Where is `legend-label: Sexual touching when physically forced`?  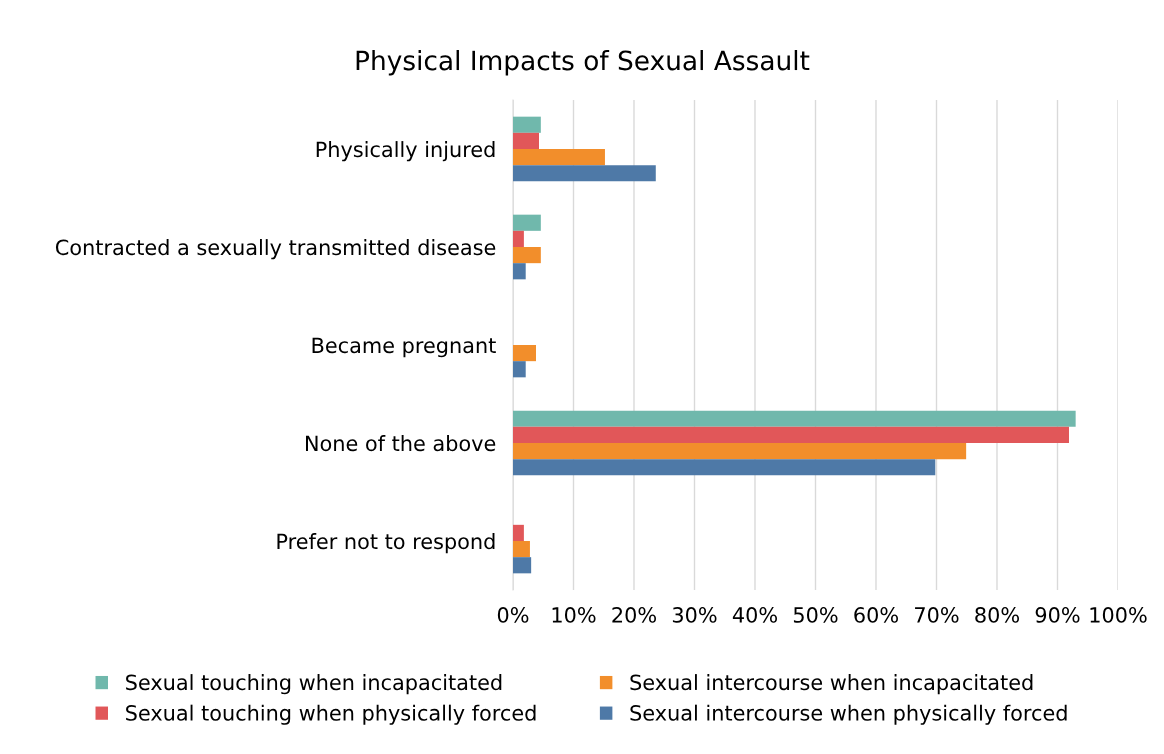 legend-label: Sexual touching when physically forced is located at coordinates (331, 714).